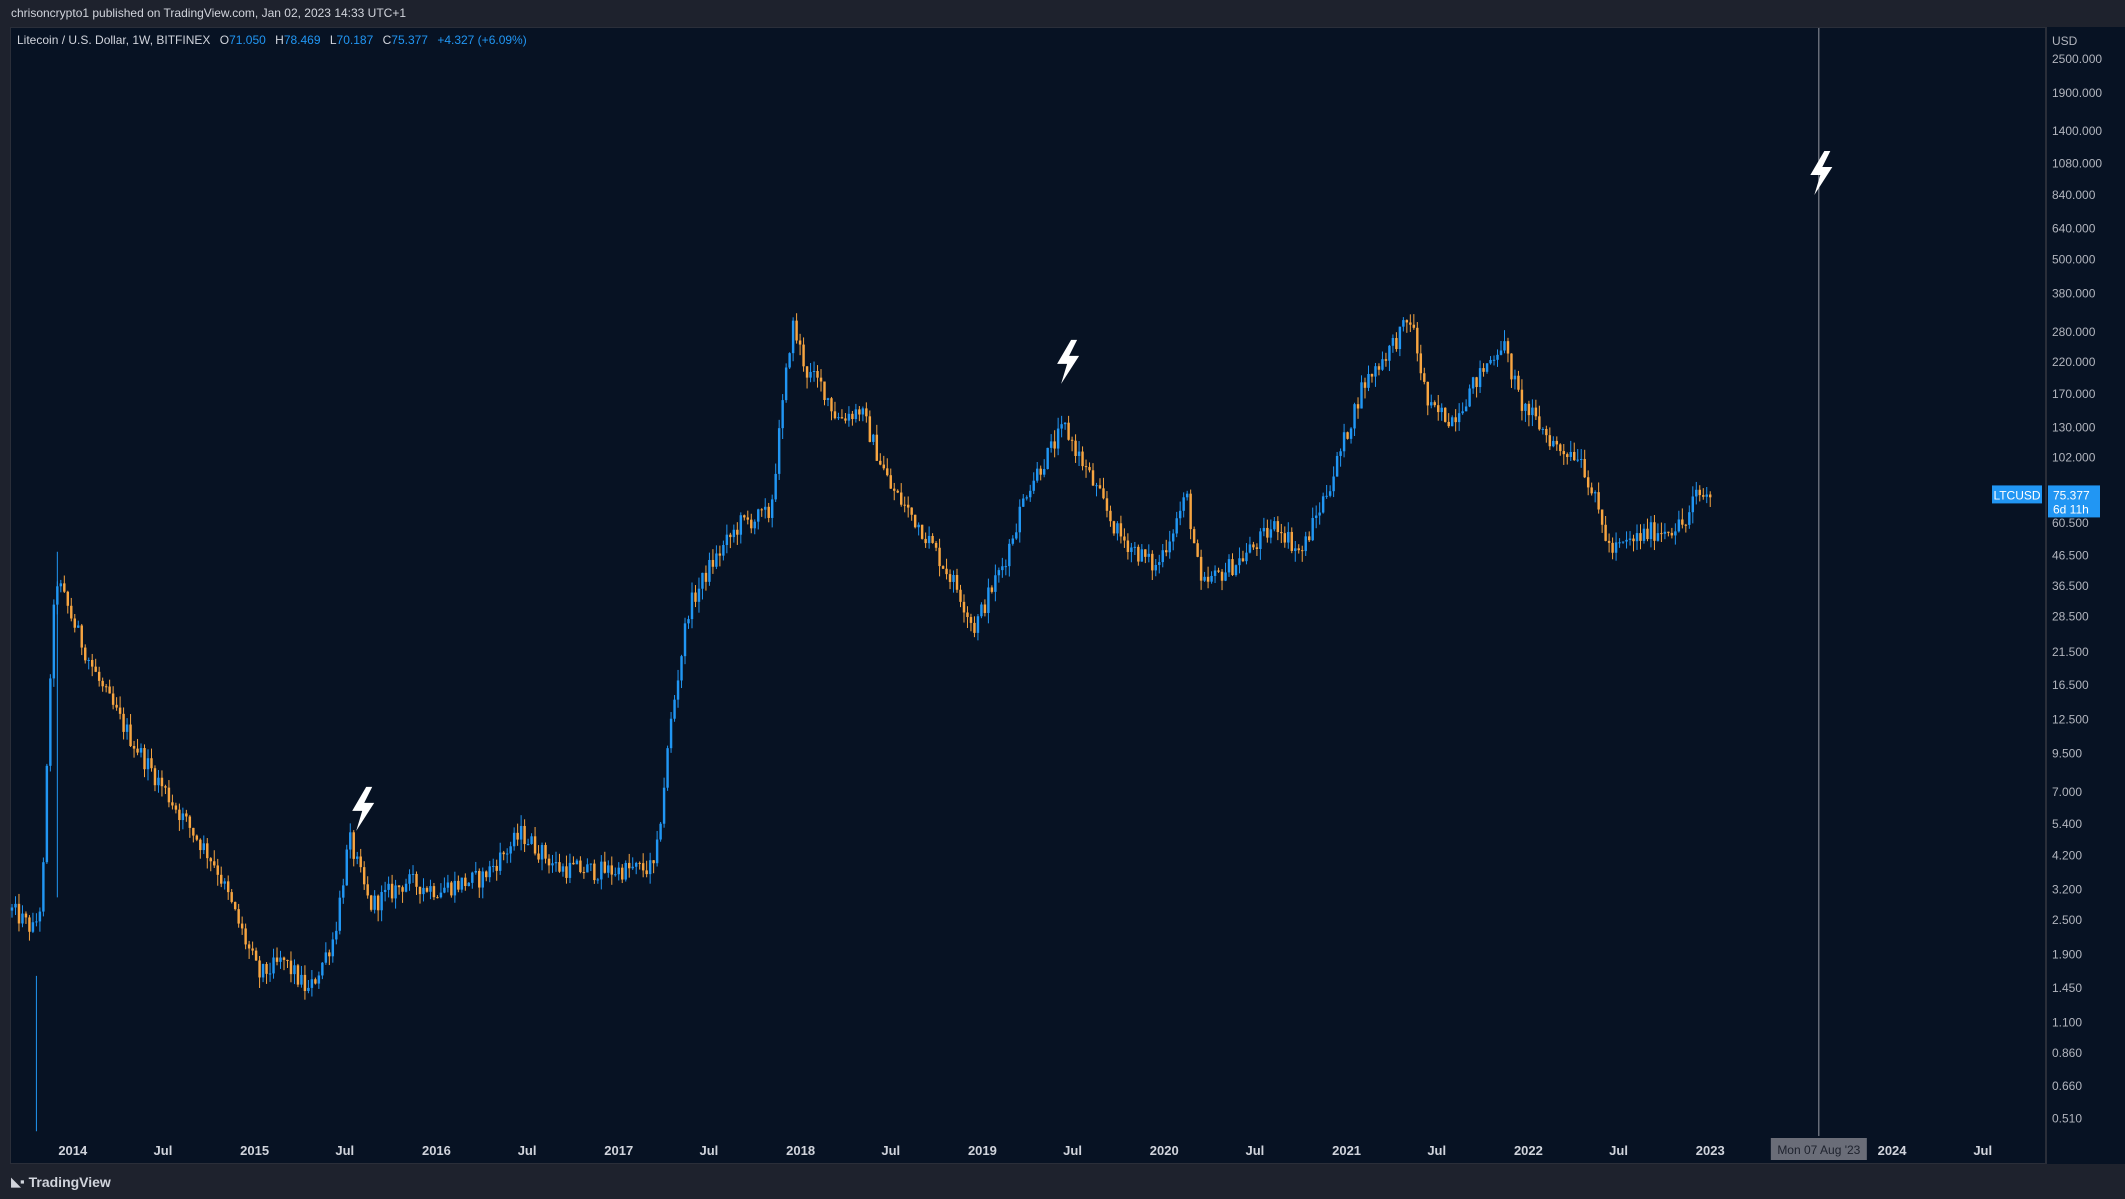 This screenshot has width=2125, height=1199. Describe the element at coordinates (387, 40) in the screenshot. I see `close-label: C` at that location.